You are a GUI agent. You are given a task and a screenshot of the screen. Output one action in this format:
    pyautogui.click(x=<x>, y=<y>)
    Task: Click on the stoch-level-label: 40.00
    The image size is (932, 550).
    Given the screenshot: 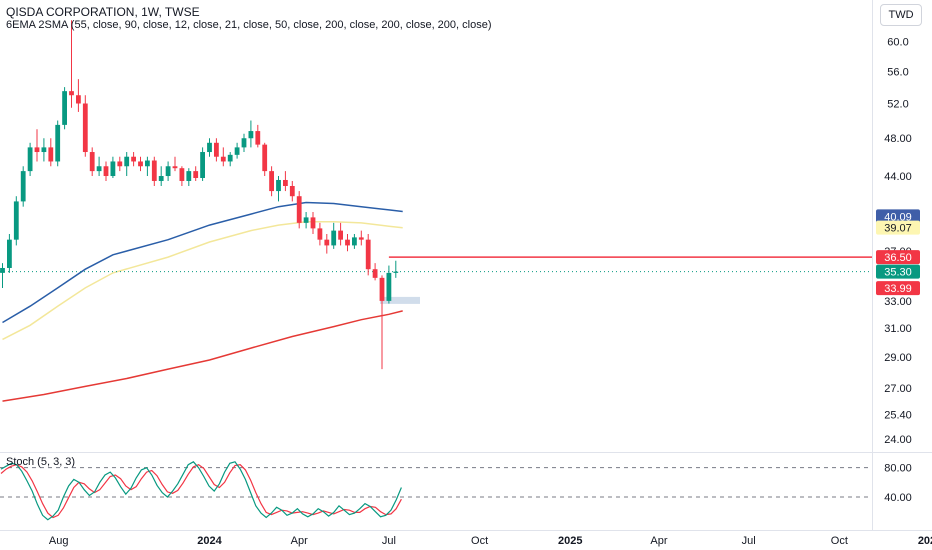 What is the action you would take?
    pyautogui.click(x=898, y=498)
    